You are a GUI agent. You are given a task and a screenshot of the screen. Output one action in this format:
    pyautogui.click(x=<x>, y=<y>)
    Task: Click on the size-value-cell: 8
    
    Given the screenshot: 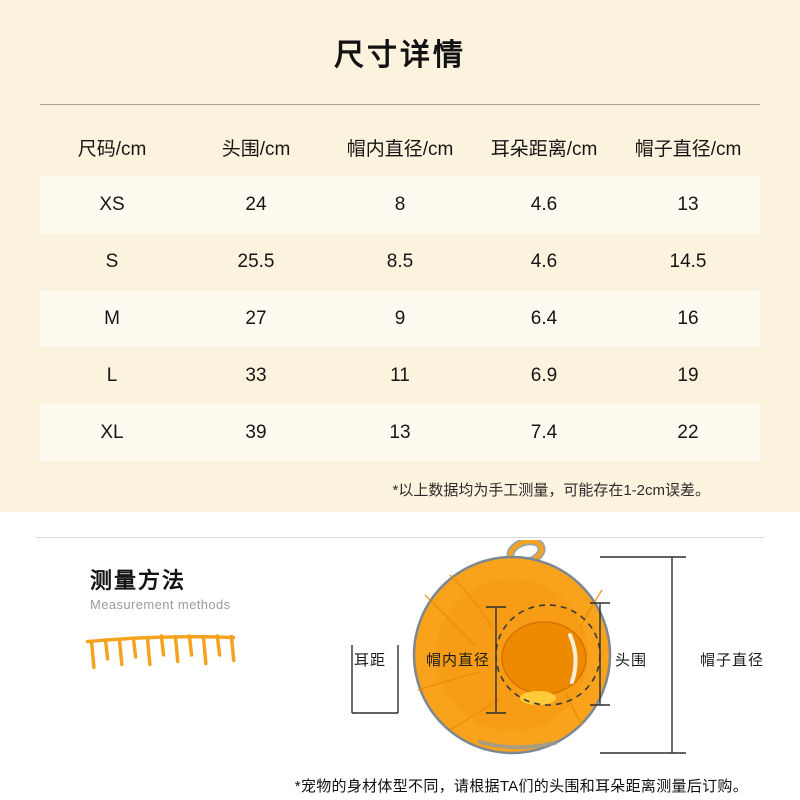 What is the action you would take?
    pyautogui.click(x=400, y=204)
    